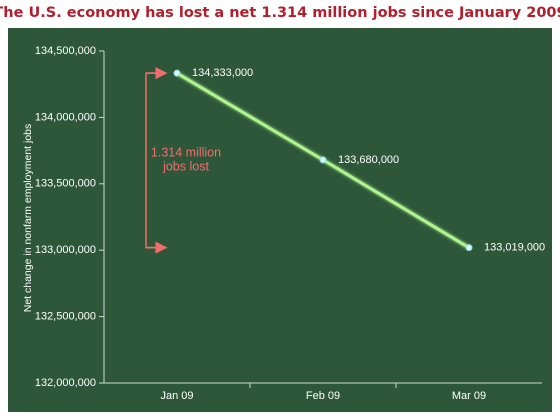 This screenshot has height=420, width=560. Describe the element at coordinates (65, 51) in the screenshot. I see `y-tick-label: 134,500,000` at that location.